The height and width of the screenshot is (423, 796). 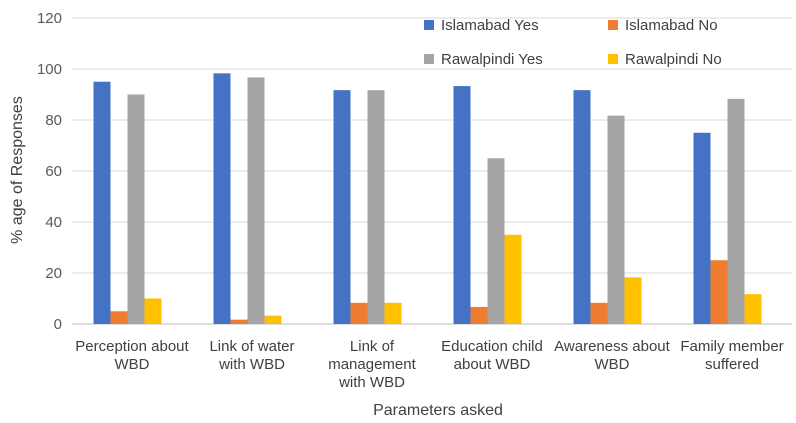 I want to click on y-tick-label: 40, so click(x=53, y=222).